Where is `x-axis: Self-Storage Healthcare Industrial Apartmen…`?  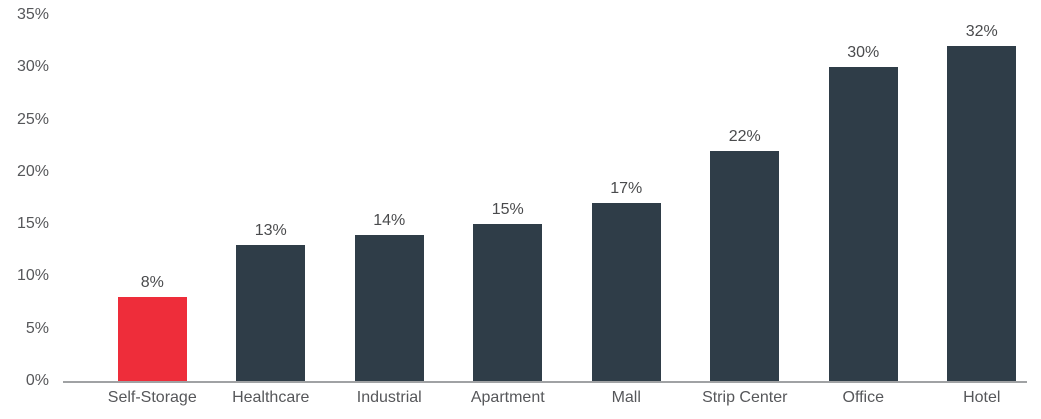
x-axis: Self-Storage Healthcare Industrial Apartmen… is located at coordinates (567, 398).